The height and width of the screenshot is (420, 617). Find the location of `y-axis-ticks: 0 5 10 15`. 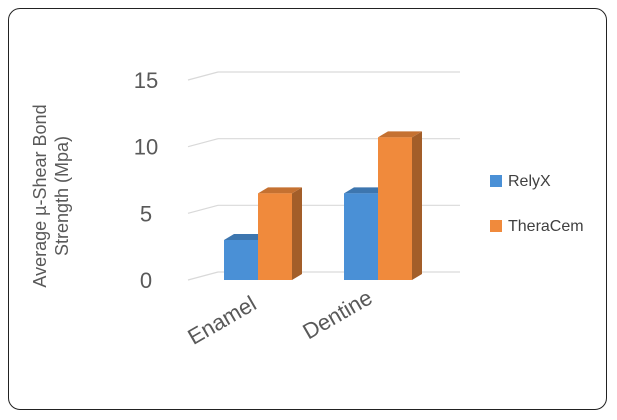

y-axis-ticks: 0 5 10 15 is located at coordinates (146, 180).